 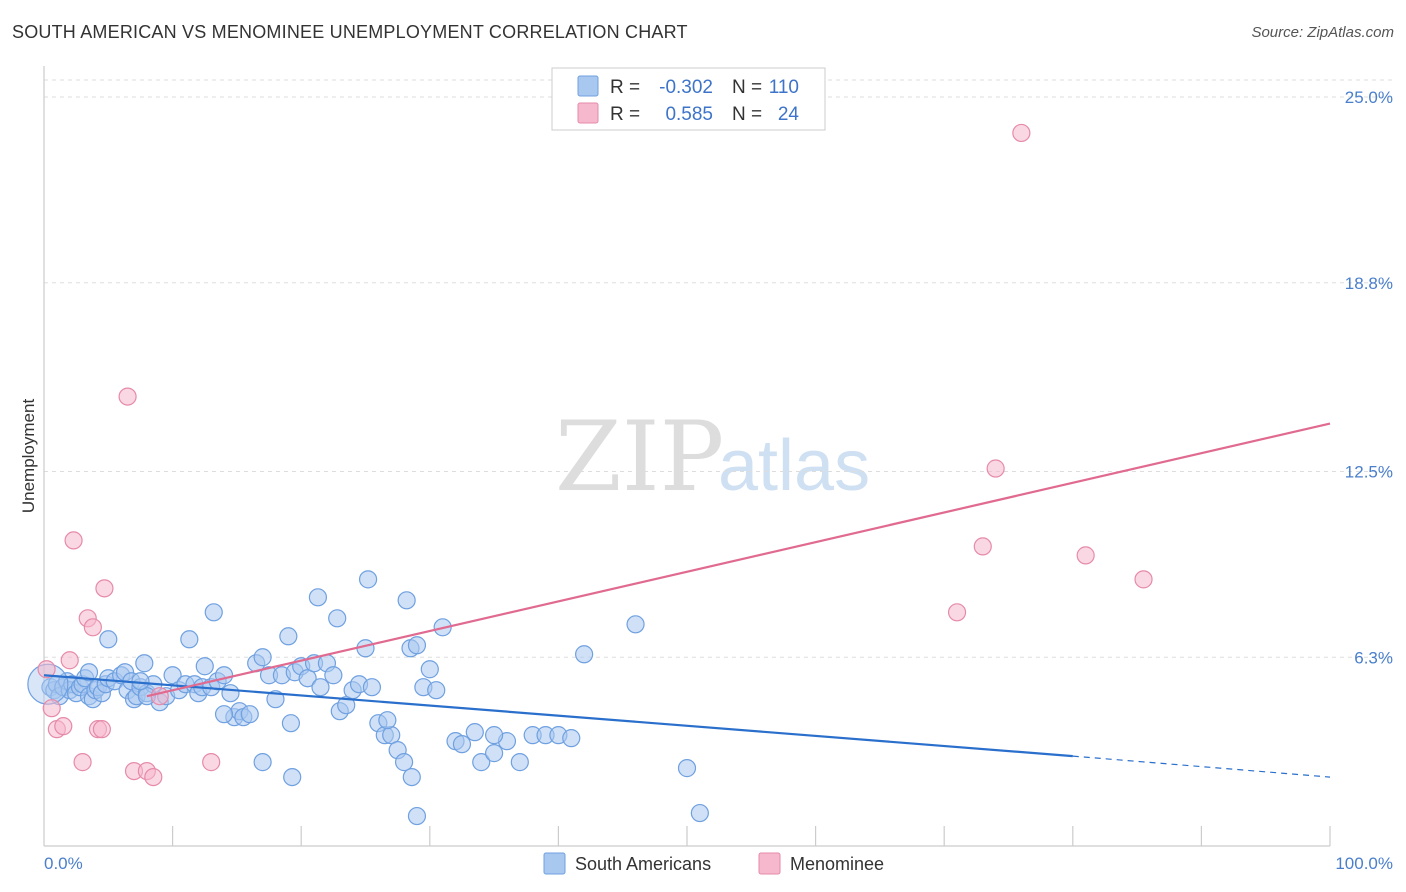 What do you see at coordinates (1322, 32) in the screenshot?
I see `source-label: Source: ZipAtlas.com` at bounding box center [1322, 32].